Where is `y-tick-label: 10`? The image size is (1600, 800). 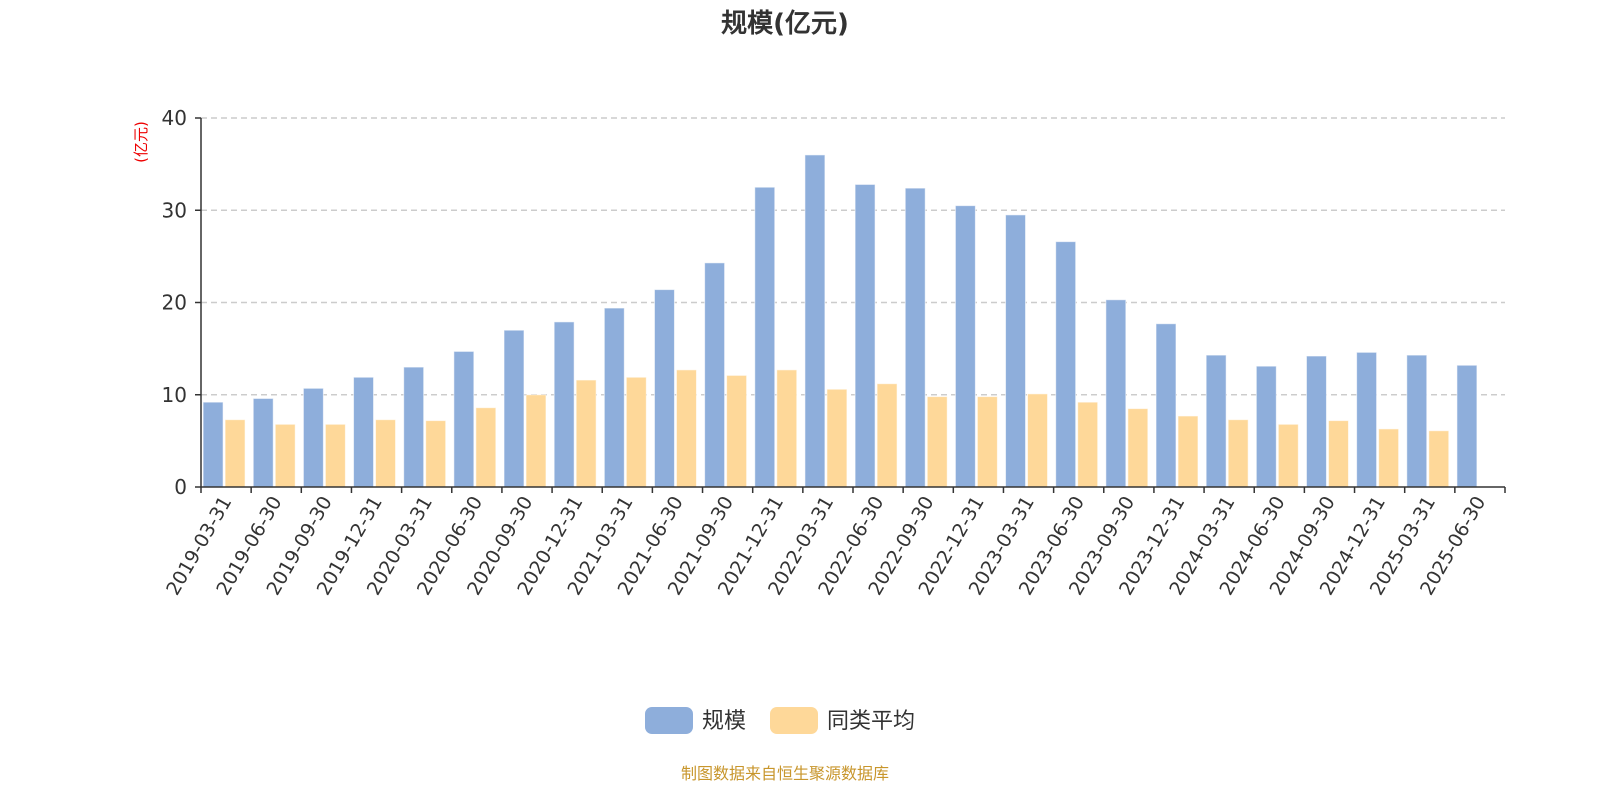 y-tick-label: 10 is located at coordinates (174, 395).